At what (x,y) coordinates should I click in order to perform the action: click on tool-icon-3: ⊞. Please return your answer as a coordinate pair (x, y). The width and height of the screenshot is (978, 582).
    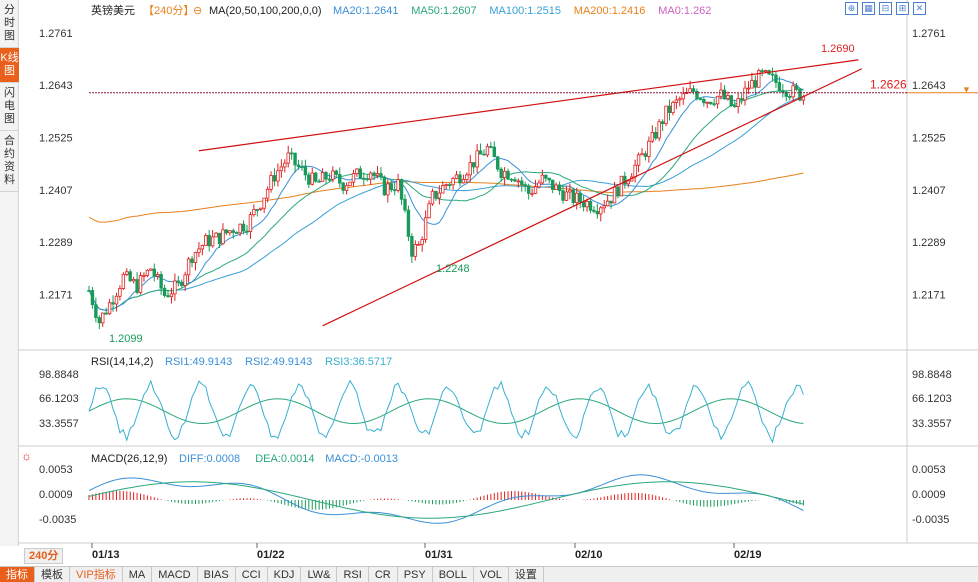
    Looking at the image, I should click on (902, 8).